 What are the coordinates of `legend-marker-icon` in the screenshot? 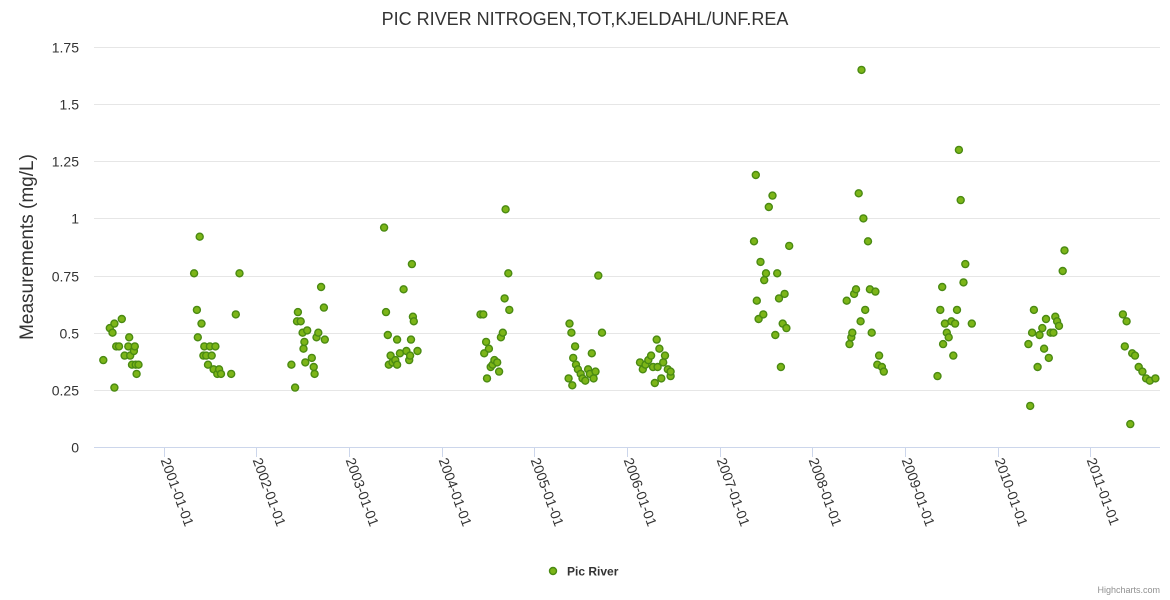 It's located at (553, 571).